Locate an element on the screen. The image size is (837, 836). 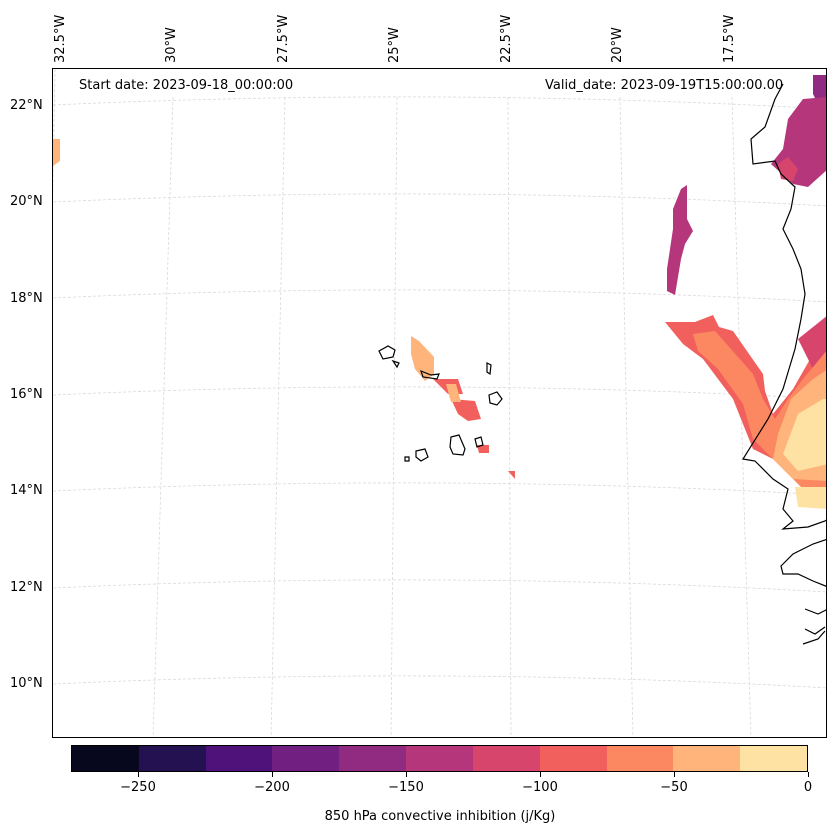
cin-band-north-dark is located at coordinates (819, 89).